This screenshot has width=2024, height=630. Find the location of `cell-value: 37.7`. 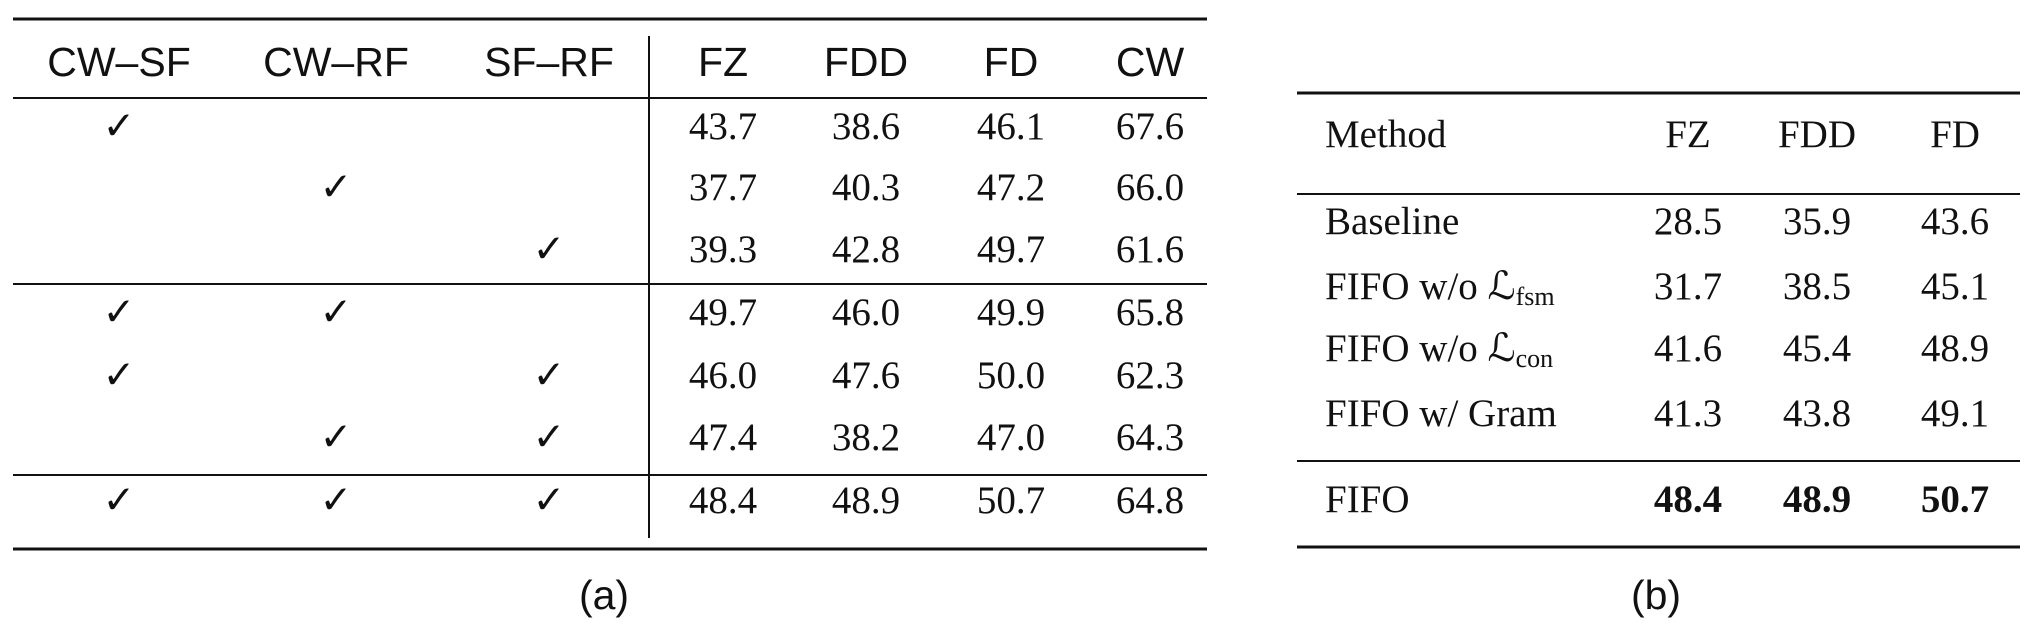

cell-value: 37.7 is located at coordinates (723, 187).